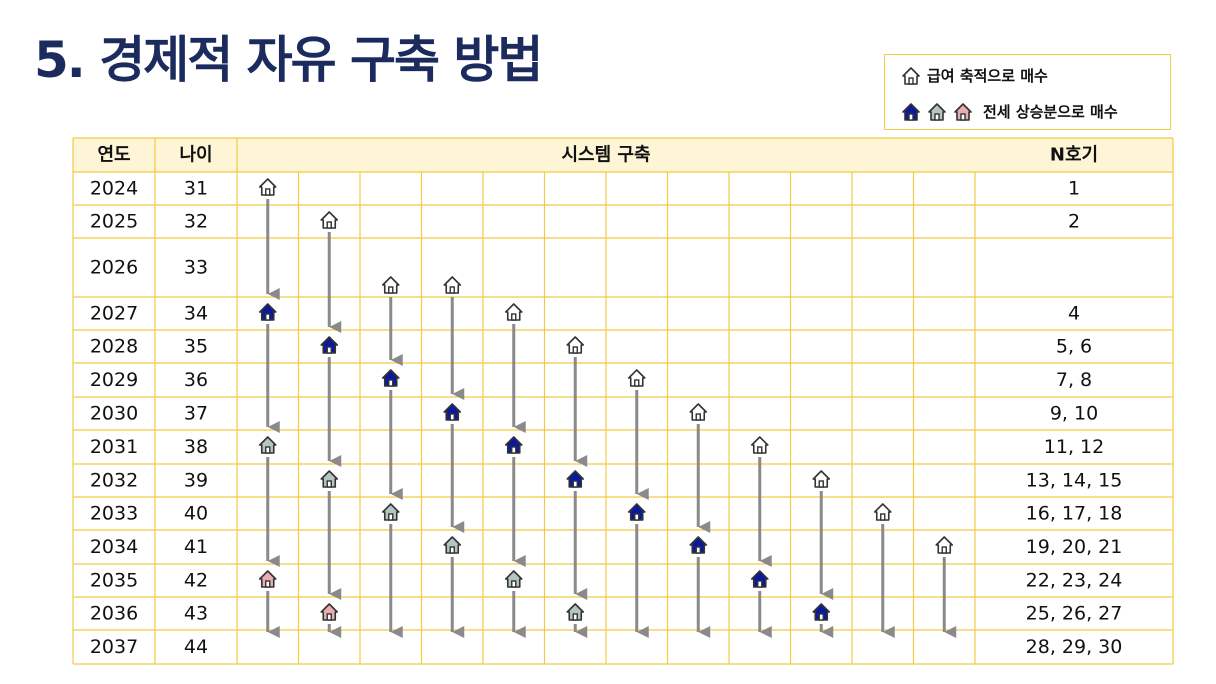 The height and width of the screenshot is (684, 1216). Describe the element at coordinates (1074, 514) in the screenshot. I see `cell-n: 16, 17, 18` at that location.